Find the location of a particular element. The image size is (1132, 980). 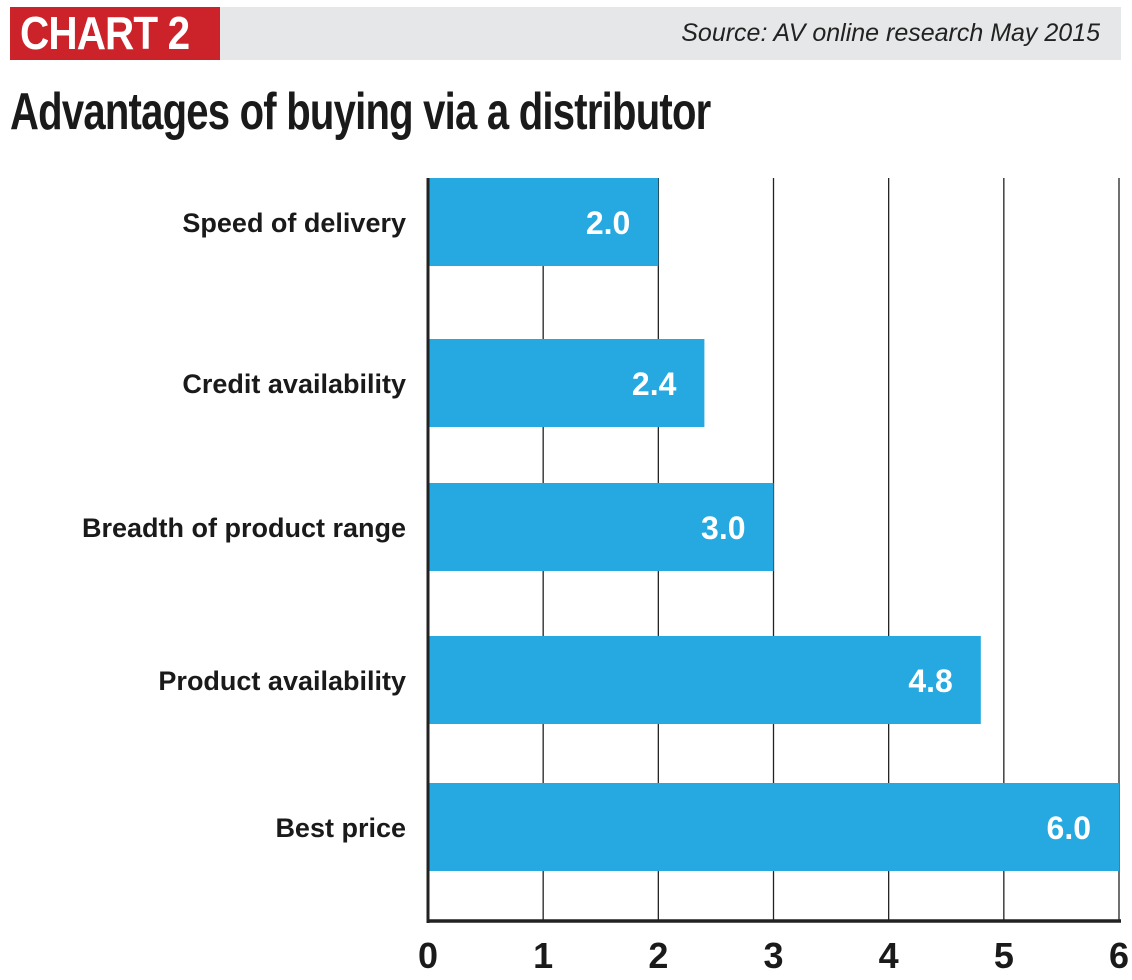

x-tick-label: 3 is located at coordinates (773, 955).